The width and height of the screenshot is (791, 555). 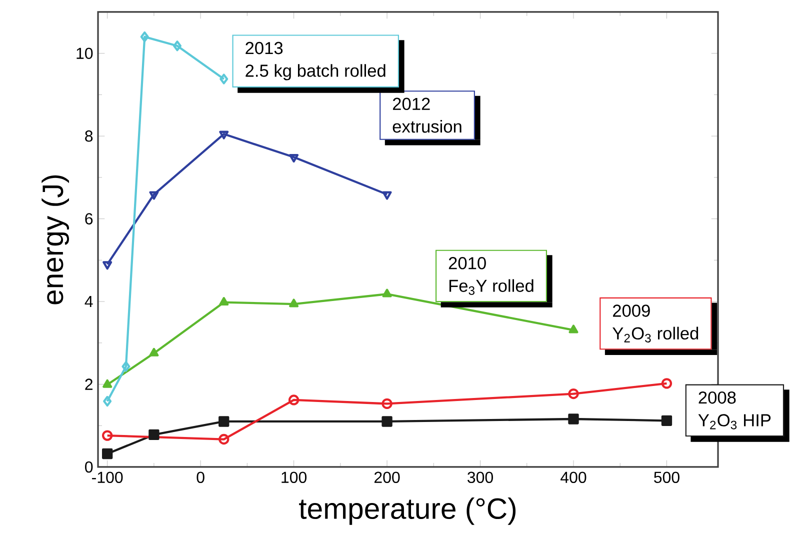 What do you see at coordinates (200, 478) in the screenshot?
I see `x-tick-label: 0` at bounding box center [200, 478].